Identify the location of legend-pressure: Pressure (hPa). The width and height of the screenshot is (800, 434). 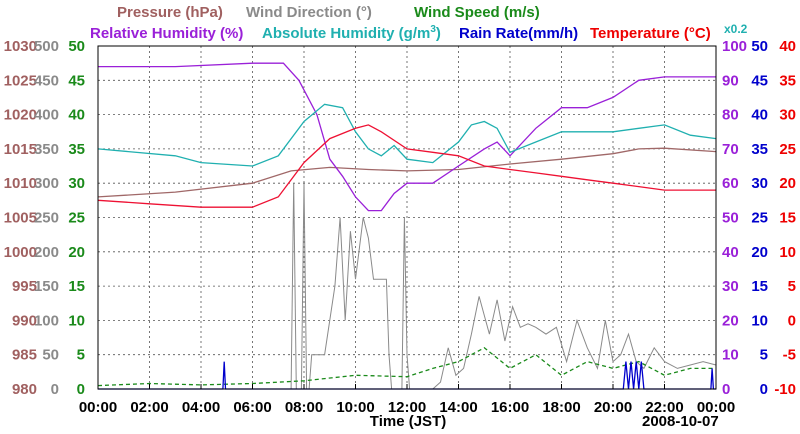
(170, 12).